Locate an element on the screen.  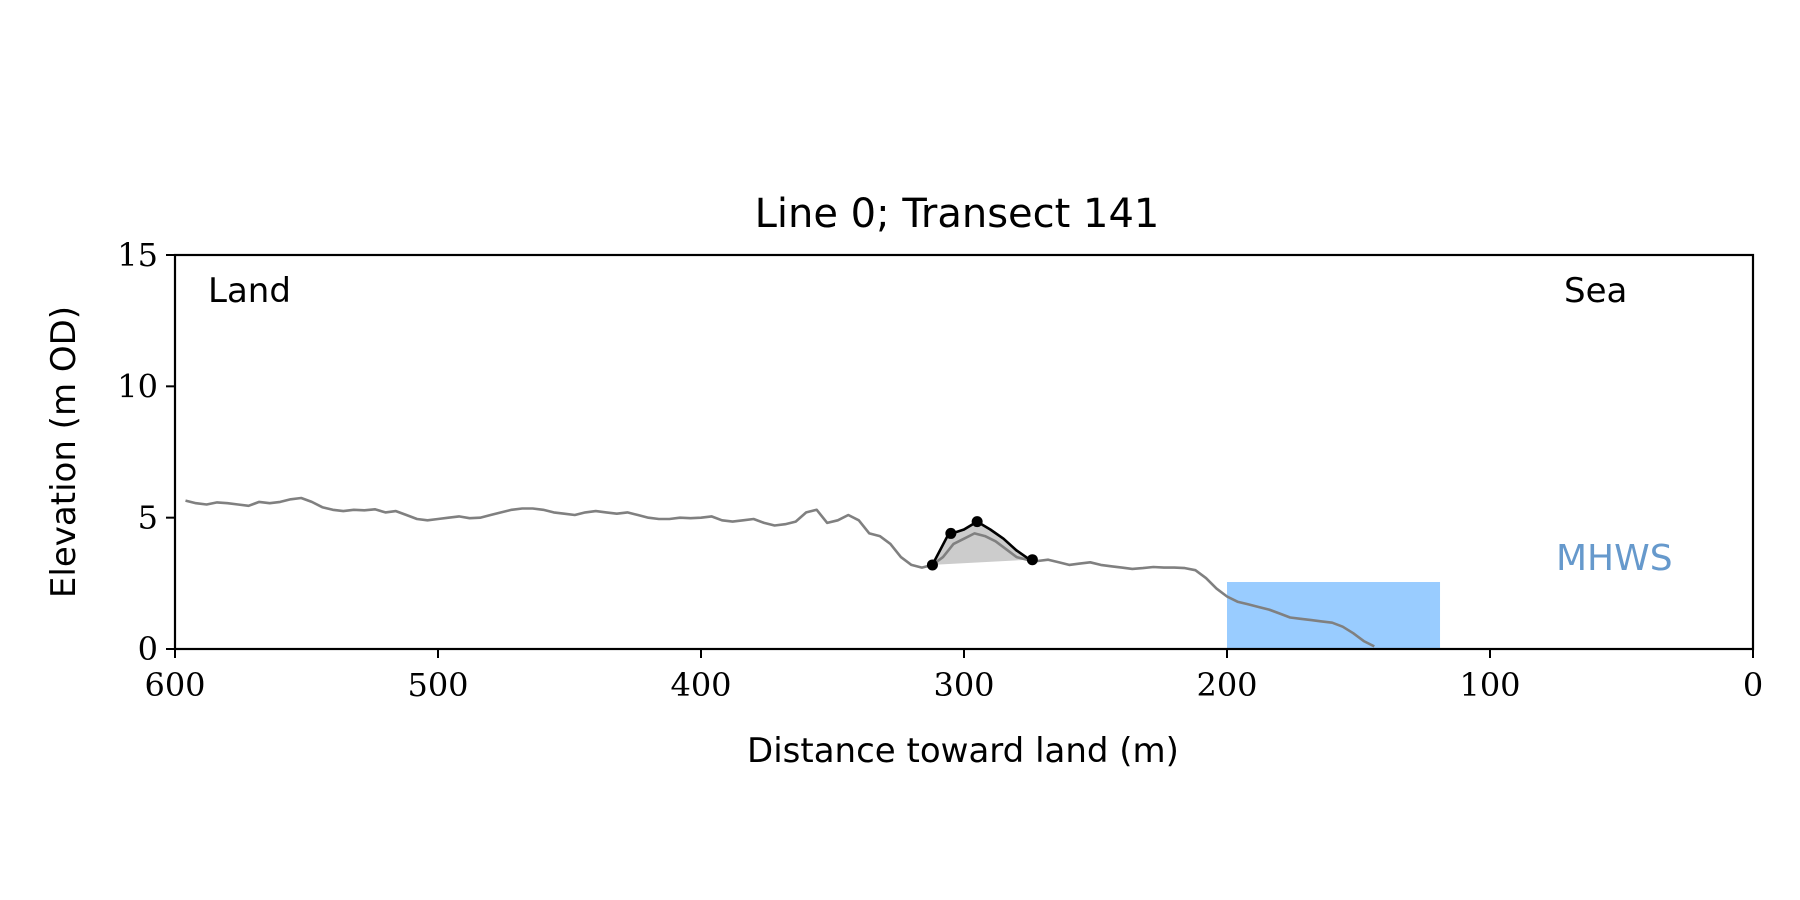
mhws-label: MHWS is located at coordinates (1614, 558).